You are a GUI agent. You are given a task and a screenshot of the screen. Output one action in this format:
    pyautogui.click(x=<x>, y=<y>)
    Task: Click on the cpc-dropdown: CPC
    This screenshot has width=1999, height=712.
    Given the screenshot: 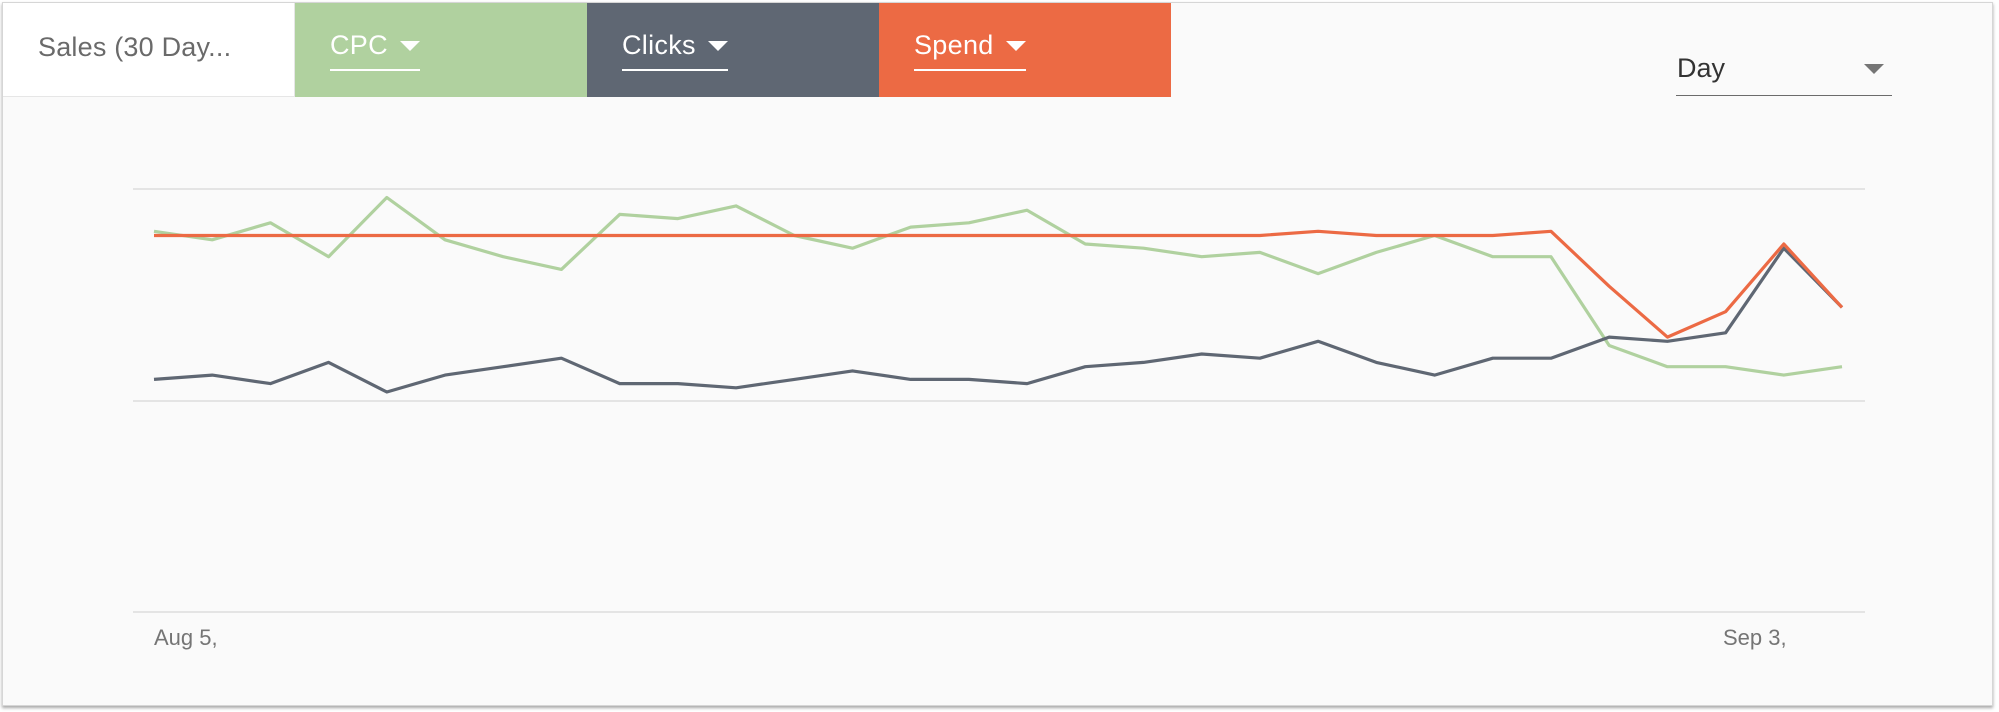 What is the action you would take?
    pyautogui.click(x=375, y=50)
    